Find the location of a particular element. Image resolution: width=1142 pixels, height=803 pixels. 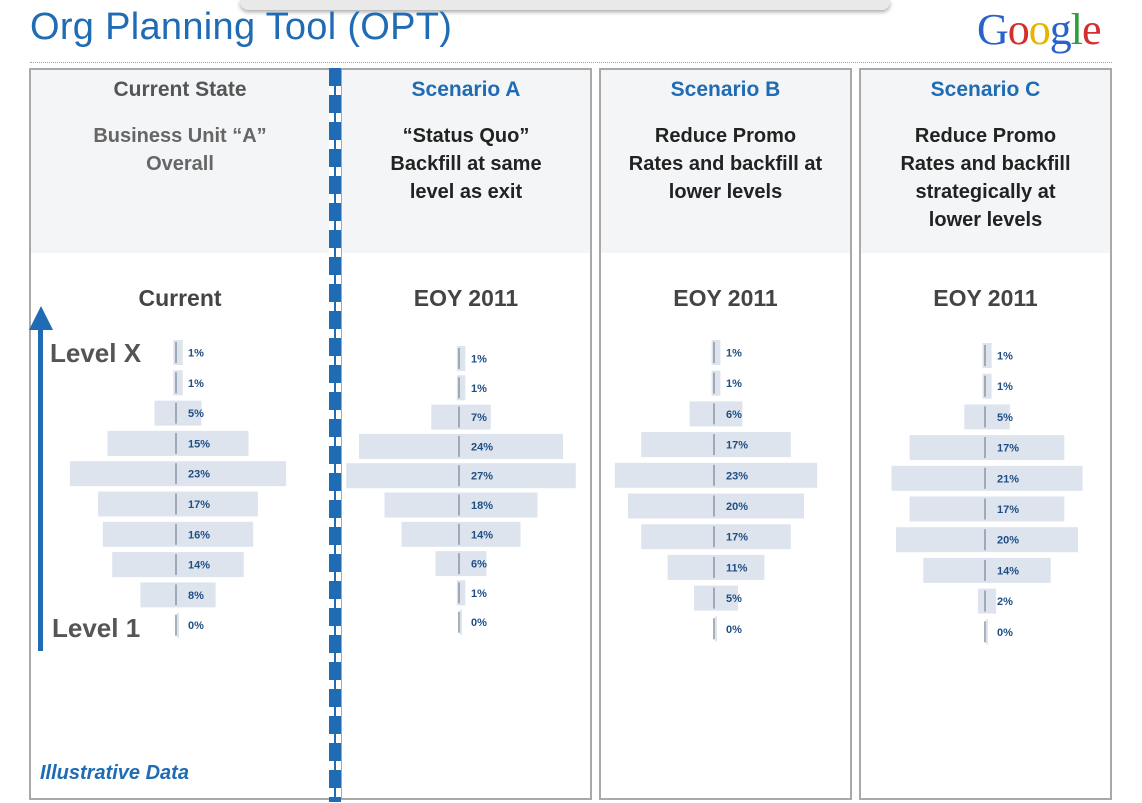

chart-sublabel: Current is located at coordinates (180, 298).